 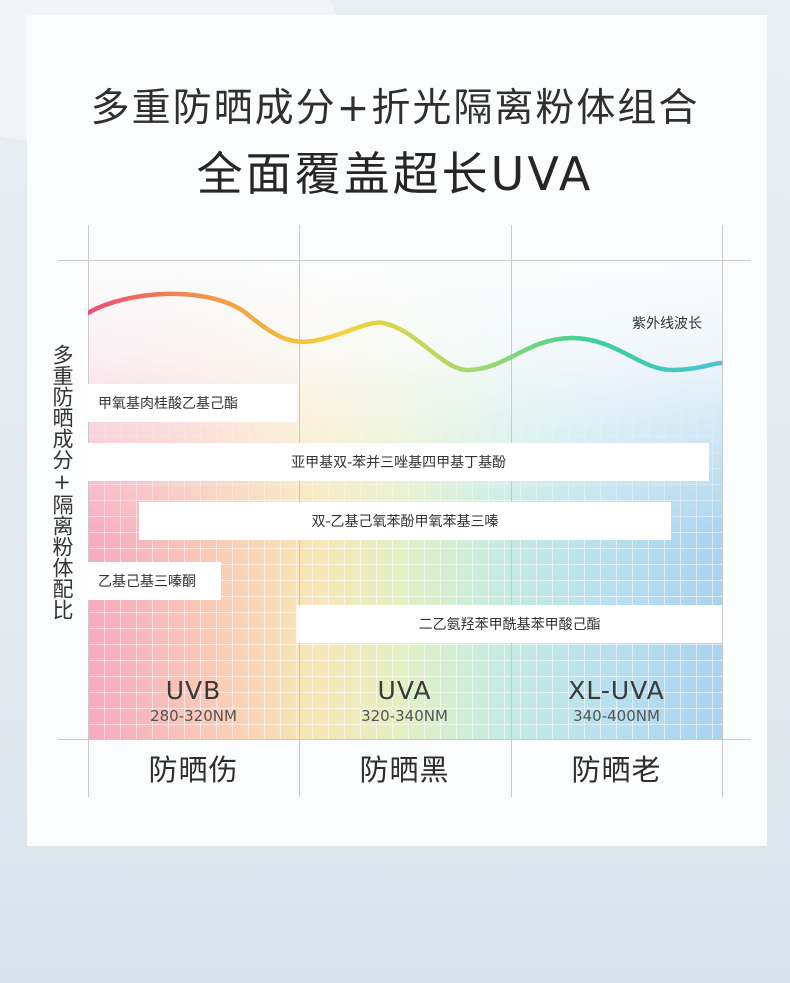 I want to click on page-subtitle: 全面覆盖超长UVA, so click(x=395, y=174).